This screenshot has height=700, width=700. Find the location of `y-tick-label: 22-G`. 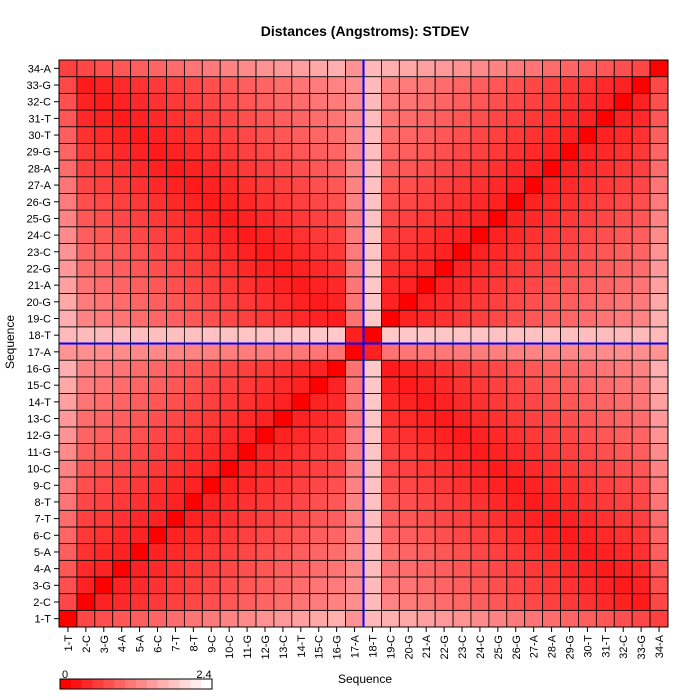

y-tick-label: 22-G is located at coordinates (39, 269).